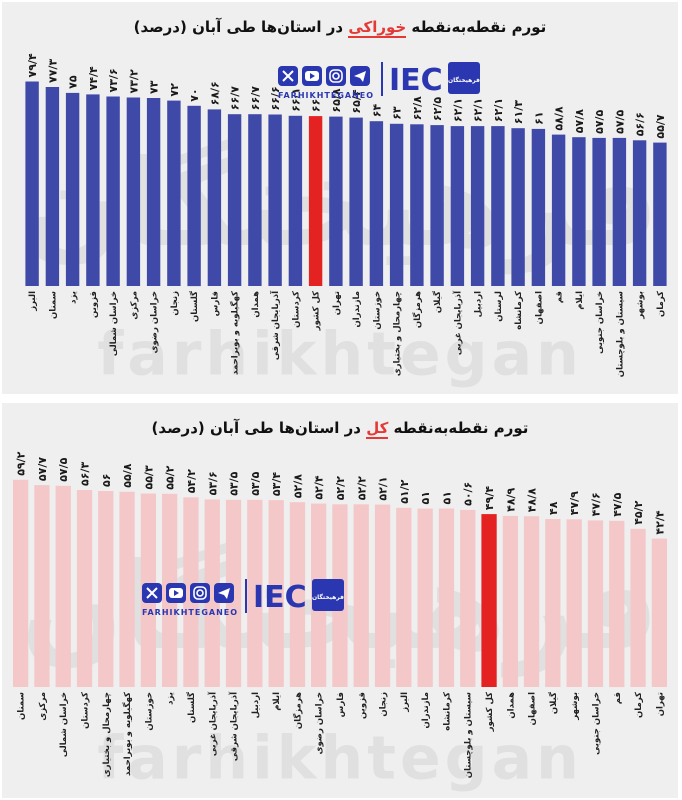 Image resolution: width=682 pixels, height=800 pixels. I want to click on value-label: ۴۸, so click(553, 508).